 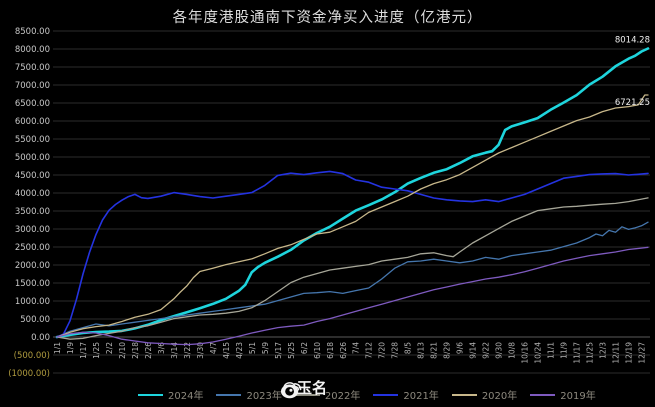 I want to click on x-tick-label: 6/26, so click(x=343, y=350).